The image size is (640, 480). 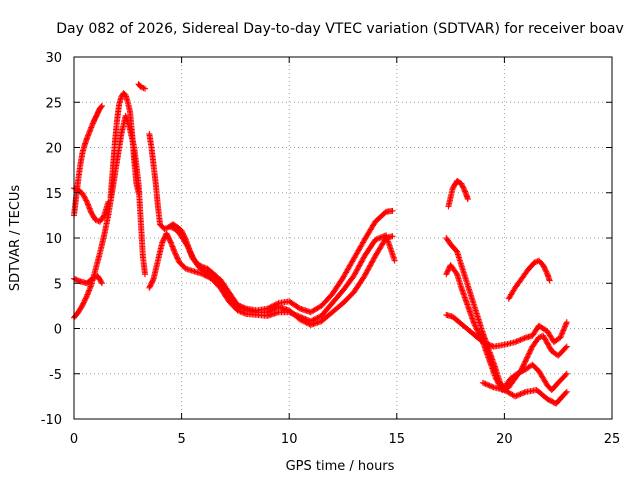 What do you see at coordinates (58, 330) in the screenshot?
I see `y-tick-label: 0` at bounding box center [58, 330].